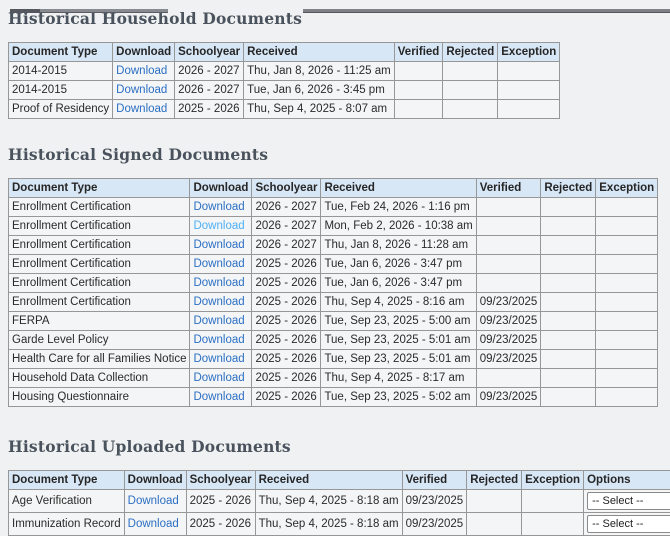  I want to click on cell-document-type: Household Data Collection, so click(99, 378).